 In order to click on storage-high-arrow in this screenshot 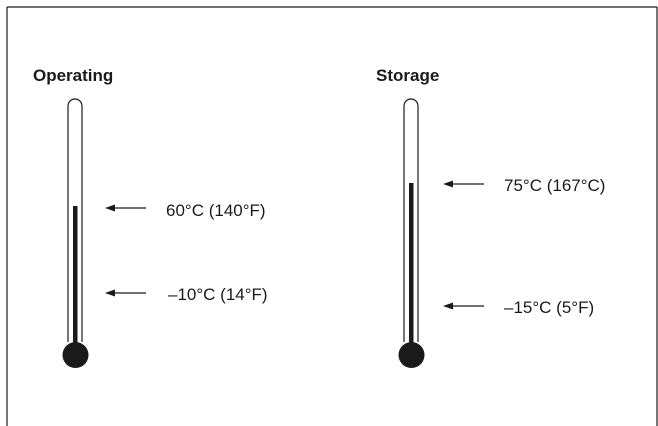, I will do `click(463, 184)`.